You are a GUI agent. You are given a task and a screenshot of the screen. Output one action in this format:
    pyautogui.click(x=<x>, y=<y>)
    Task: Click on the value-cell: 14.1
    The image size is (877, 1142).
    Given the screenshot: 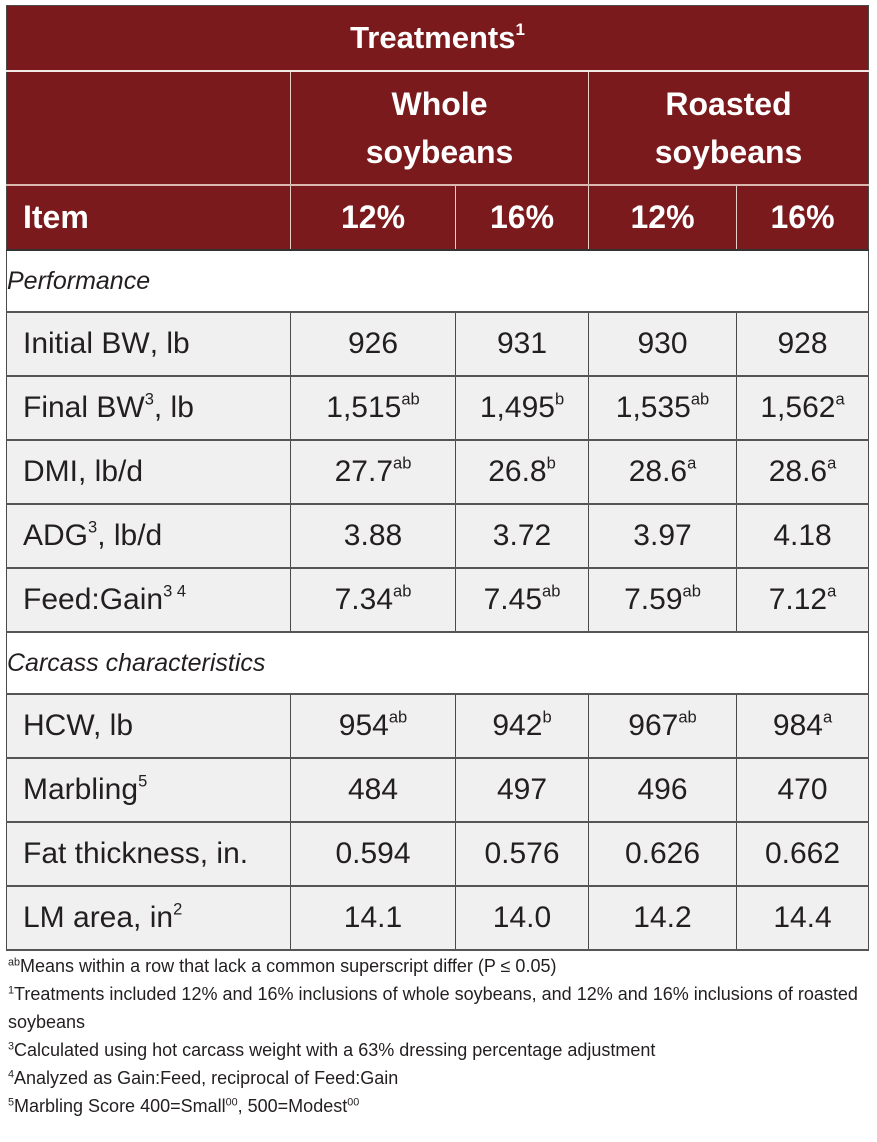 What is the action you would take?
    pyautogui.click(x=373, y=918)
    